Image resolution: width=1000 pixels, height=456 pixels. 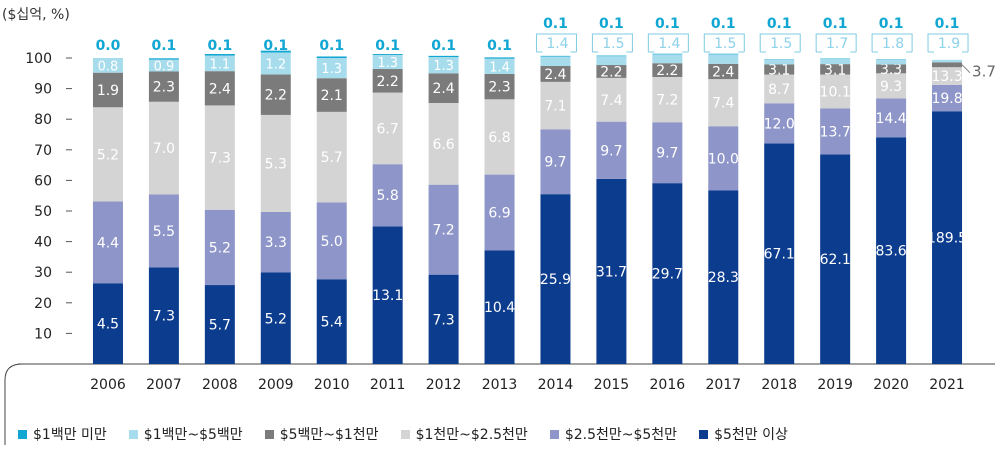 What do you see at coordinates (723, 159) in the screenshot?
I see `data-label: 10.0` at bounding box center [723, 159].